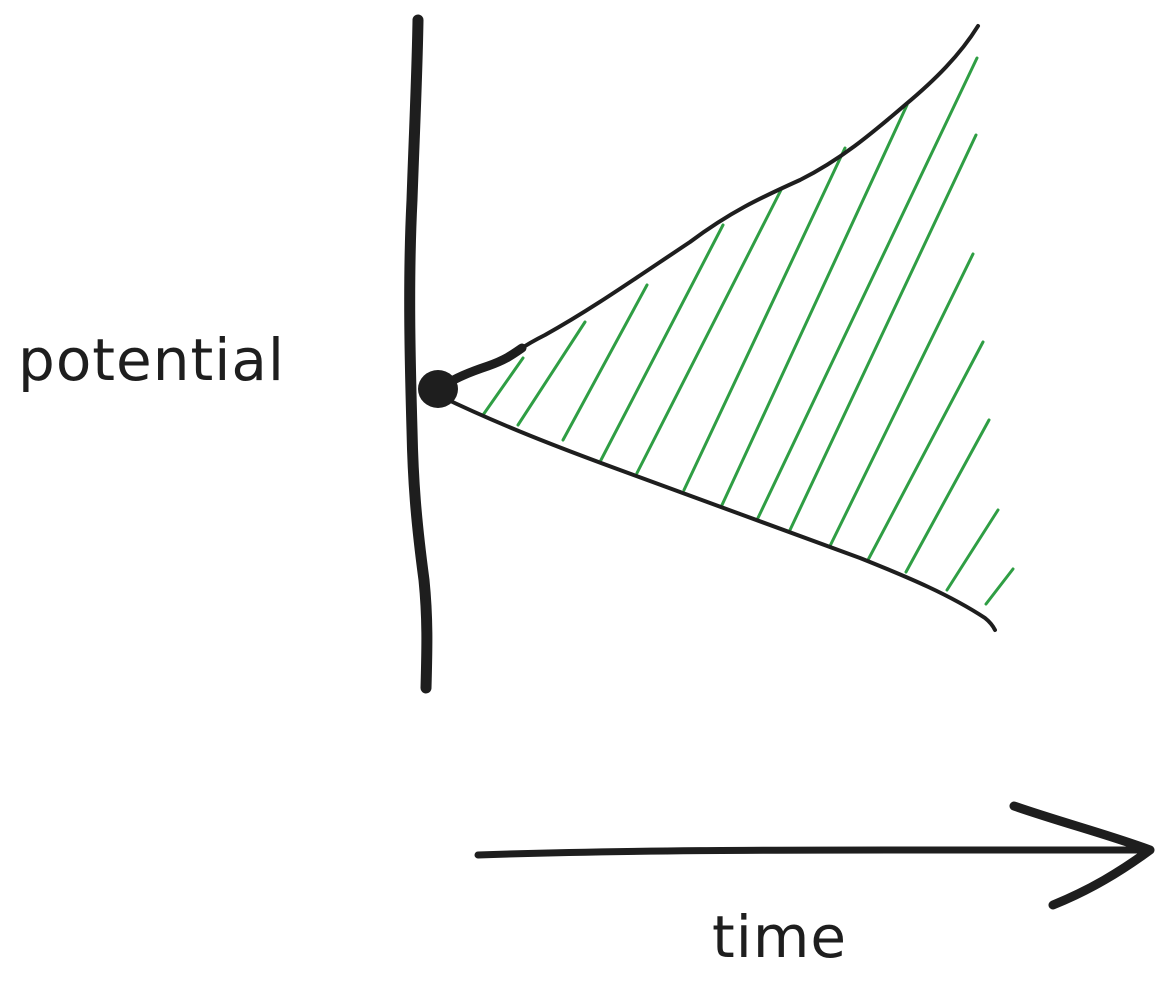  I want to click on origin-point, so click(438, 389).